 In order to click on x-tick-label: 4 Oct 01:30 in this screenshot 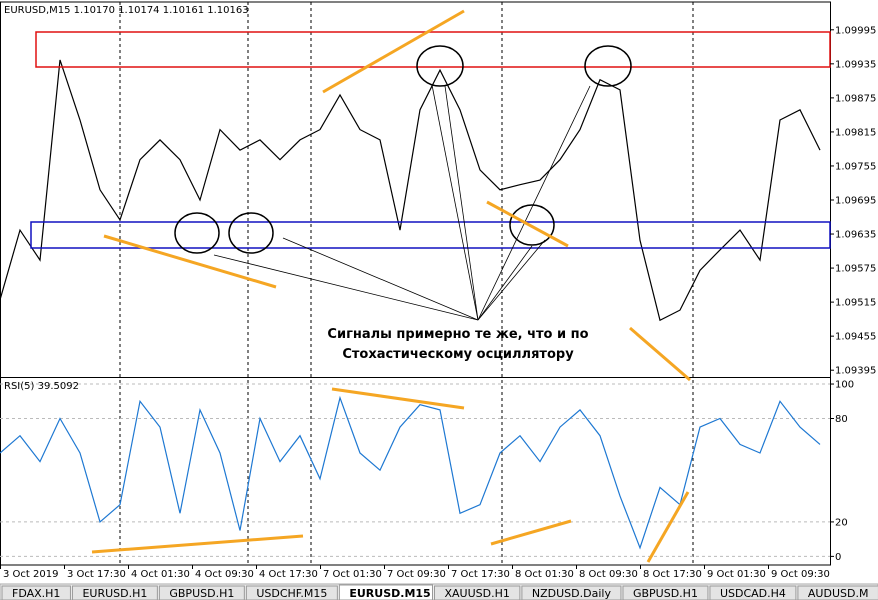, I will do `click(160, 574)`.